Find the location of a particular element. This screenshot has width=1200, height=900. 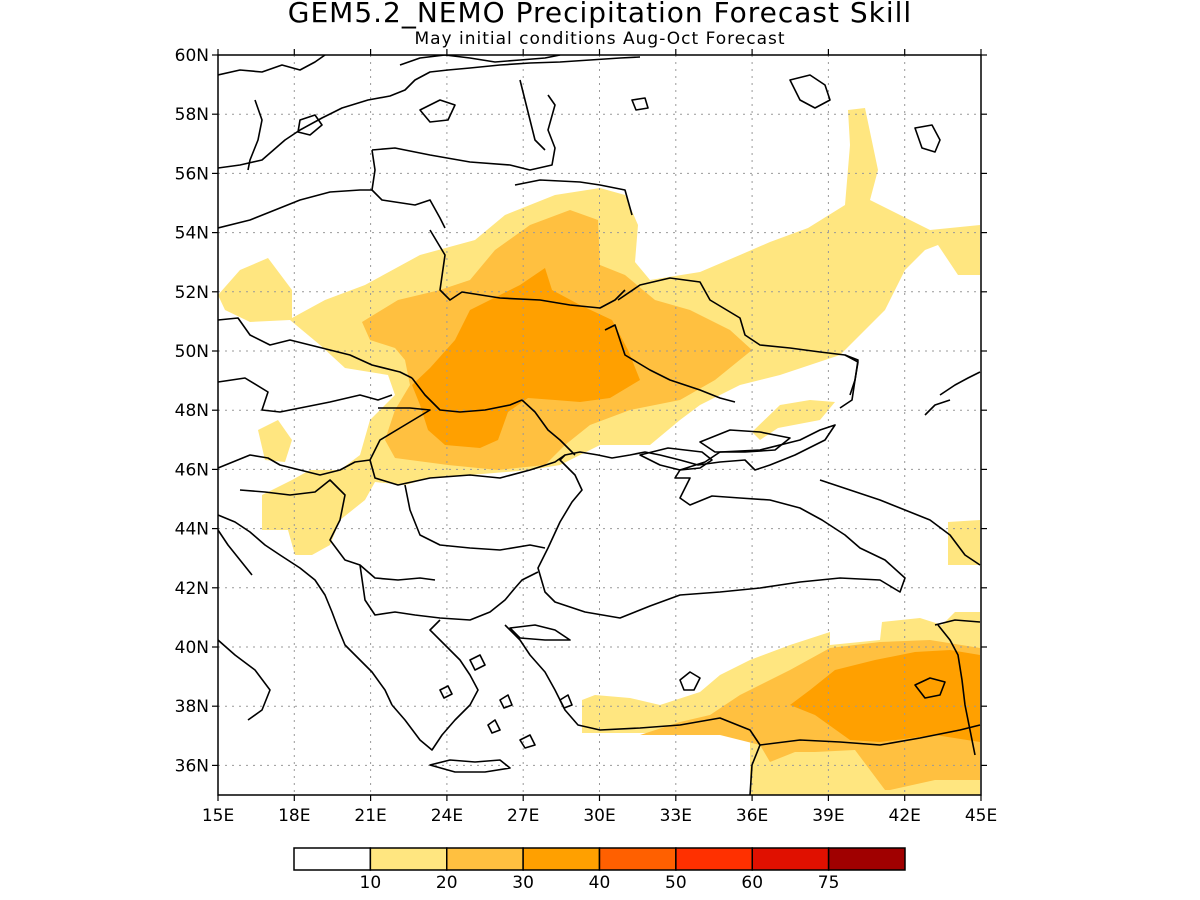

tick-label-lat: 38N is located at coordinates (192, 707).